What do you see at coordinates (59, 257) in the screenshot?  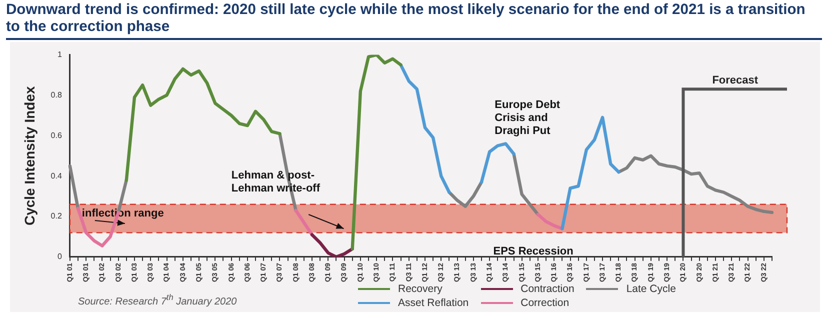 I see `y-tick-label: 0` at bounding box center [59, 257].